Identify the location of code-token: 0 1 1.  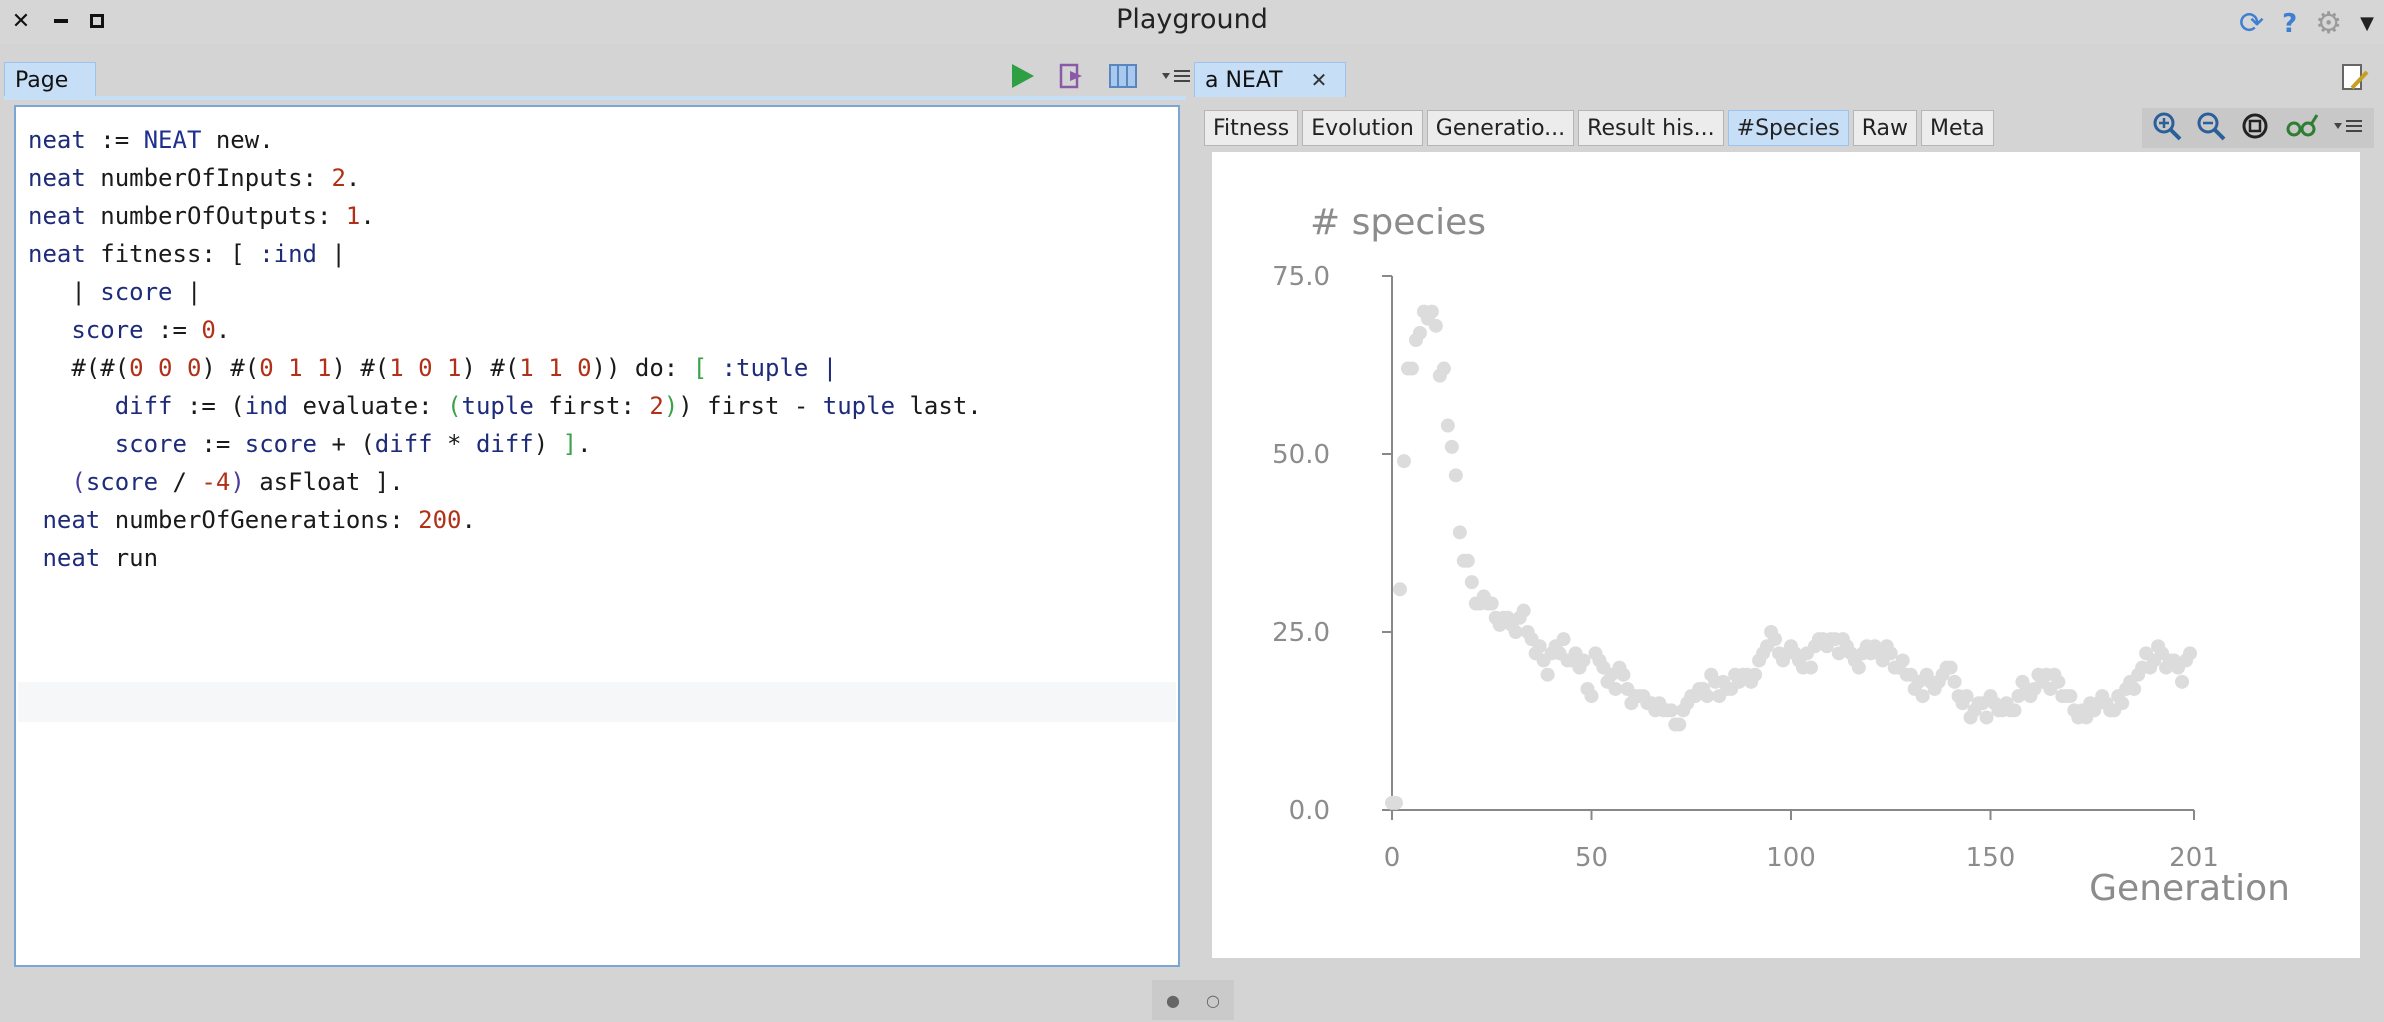
(295, 368).